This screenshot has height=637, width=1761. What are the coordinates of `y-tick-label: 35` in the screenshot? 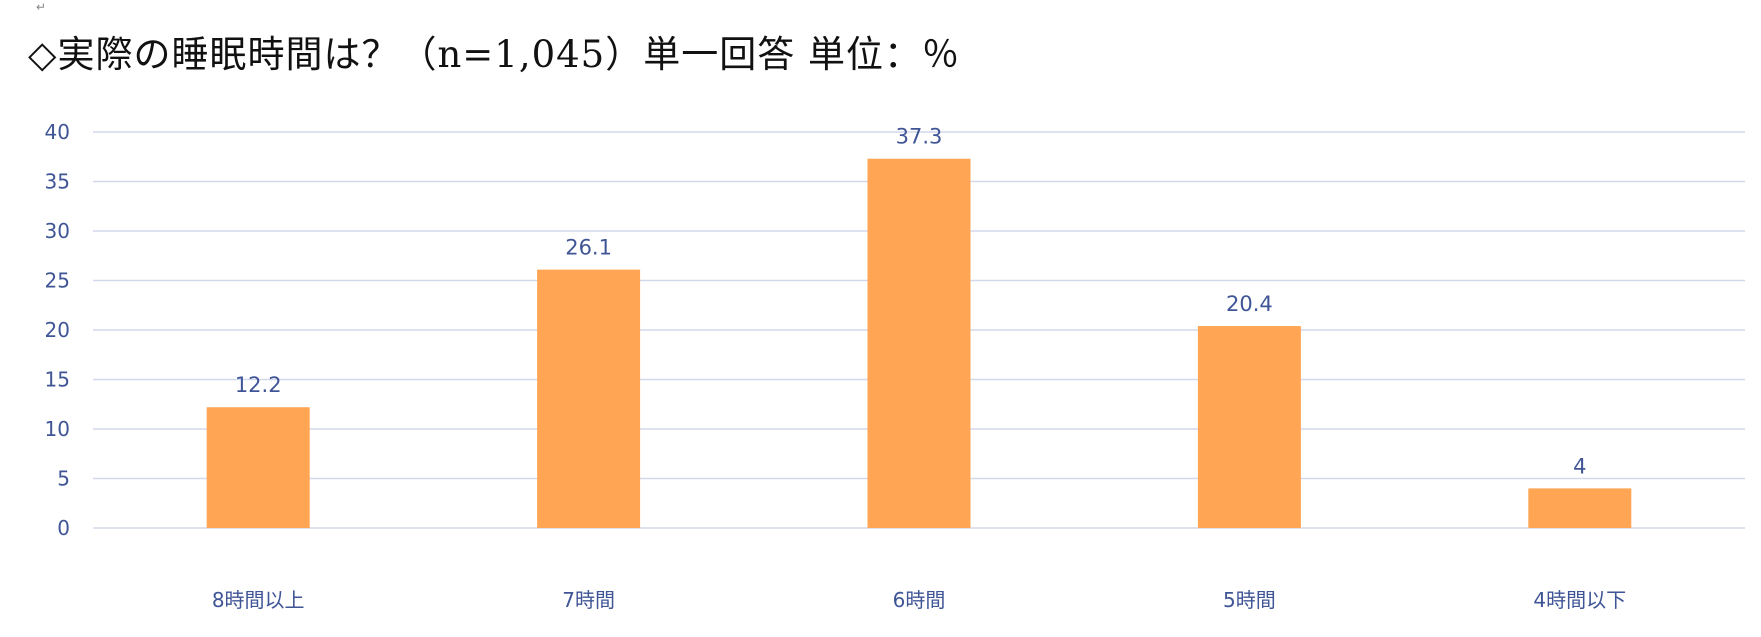 It's located at (57, 182).